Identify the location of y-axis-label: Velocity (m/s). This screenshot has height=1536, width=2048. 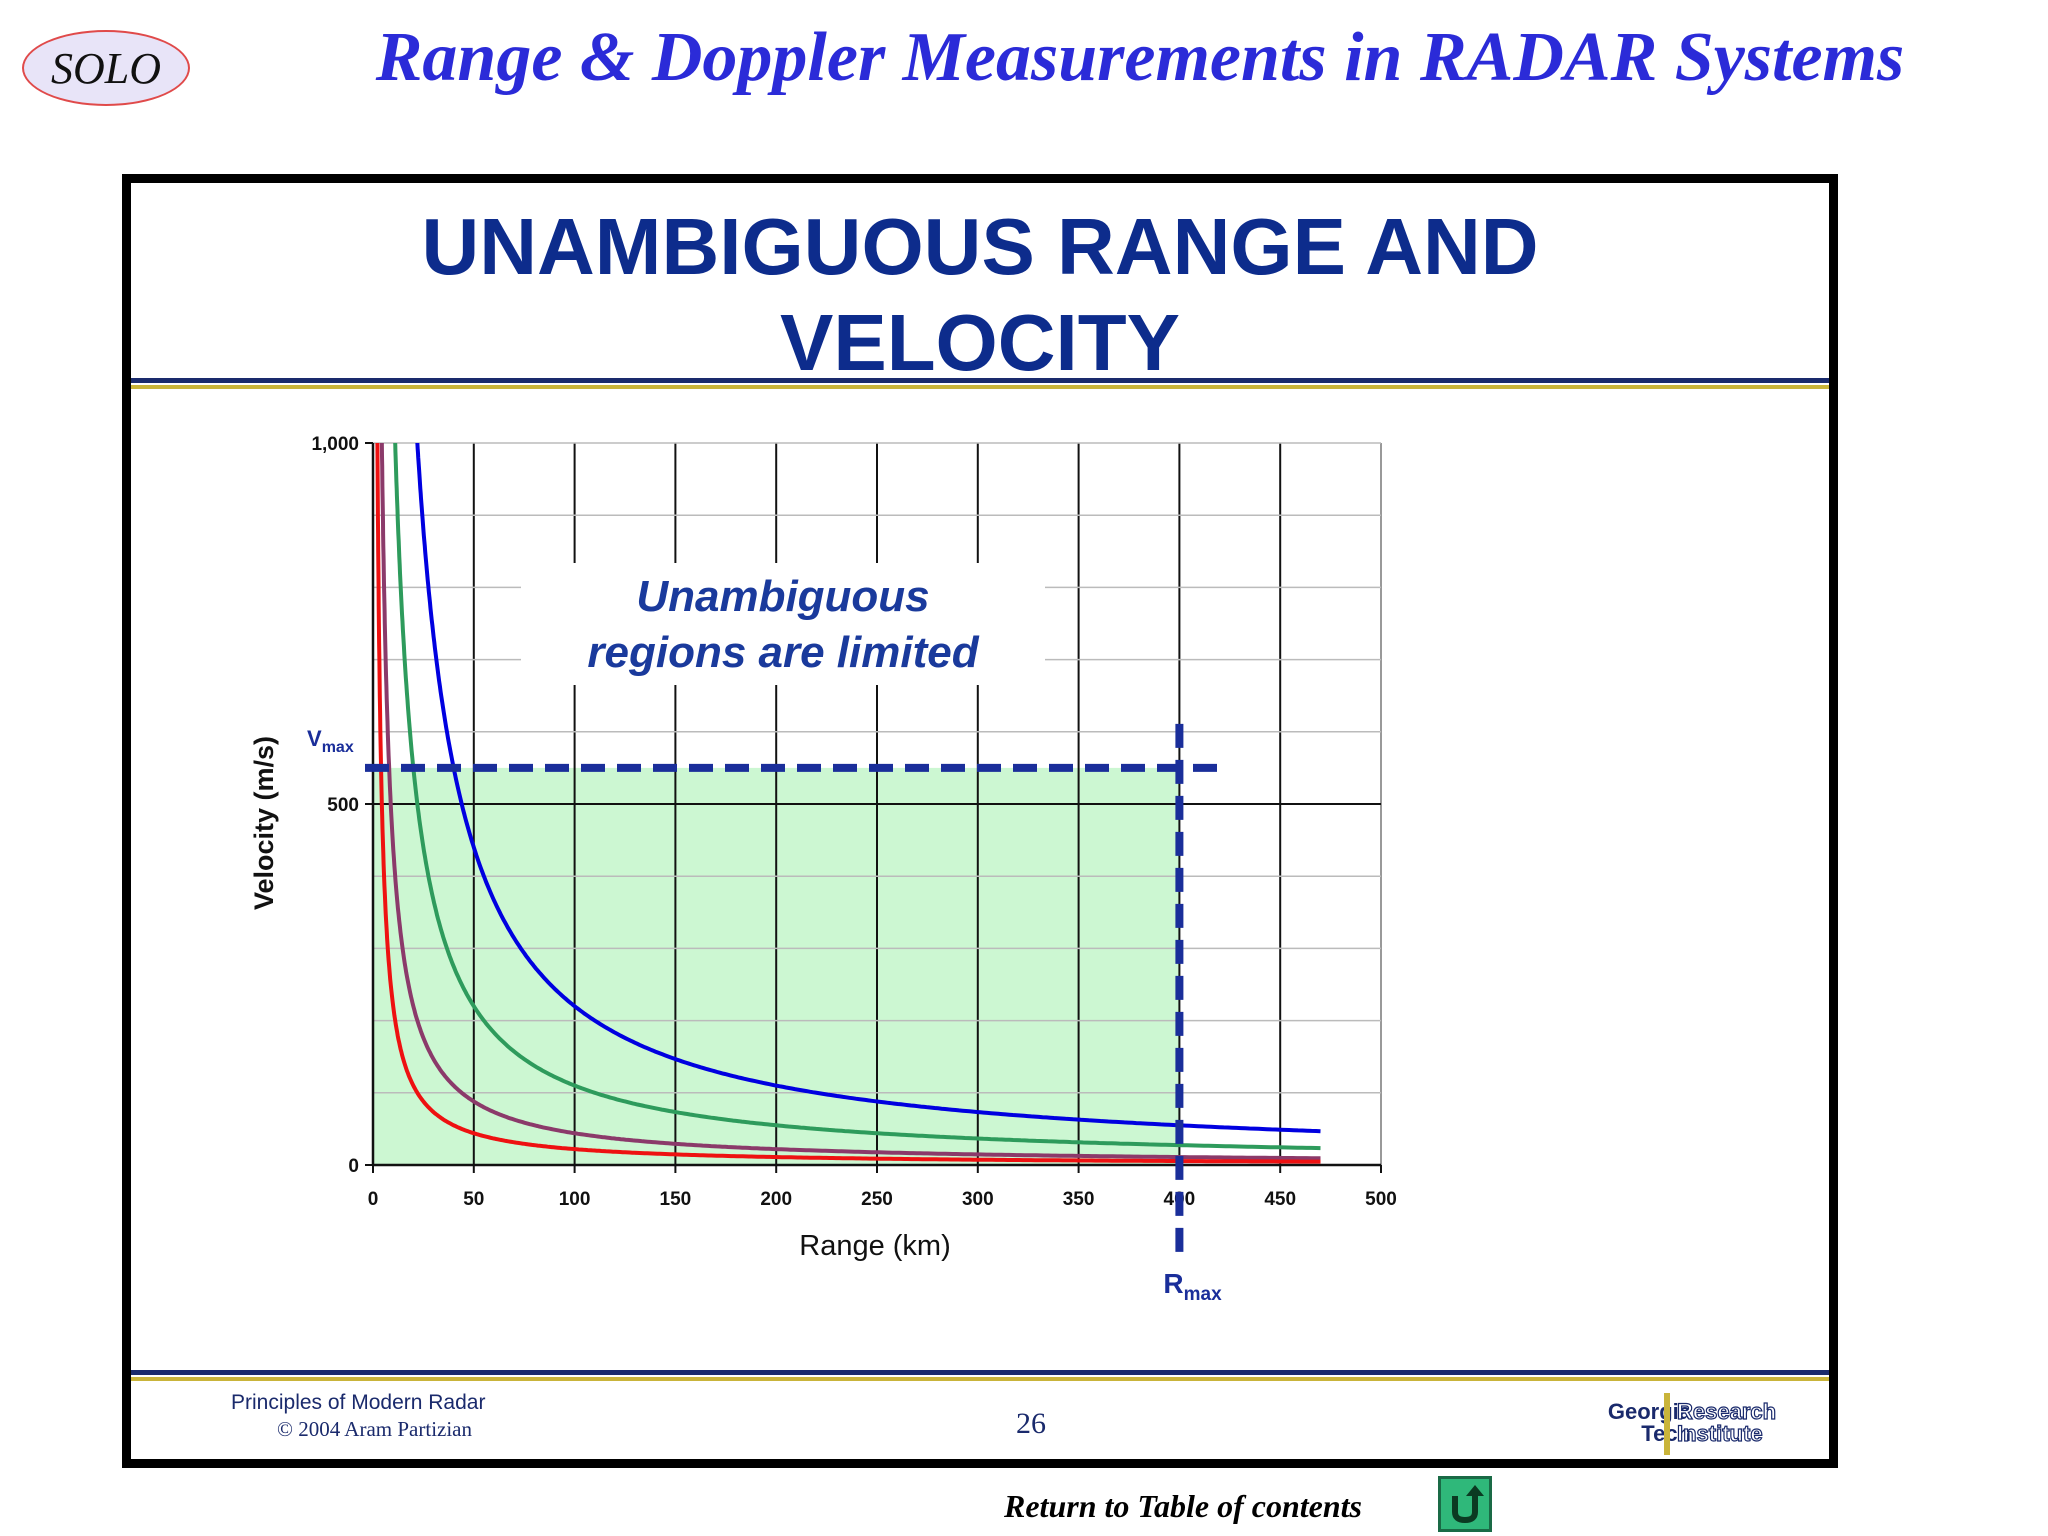
(264, 823).